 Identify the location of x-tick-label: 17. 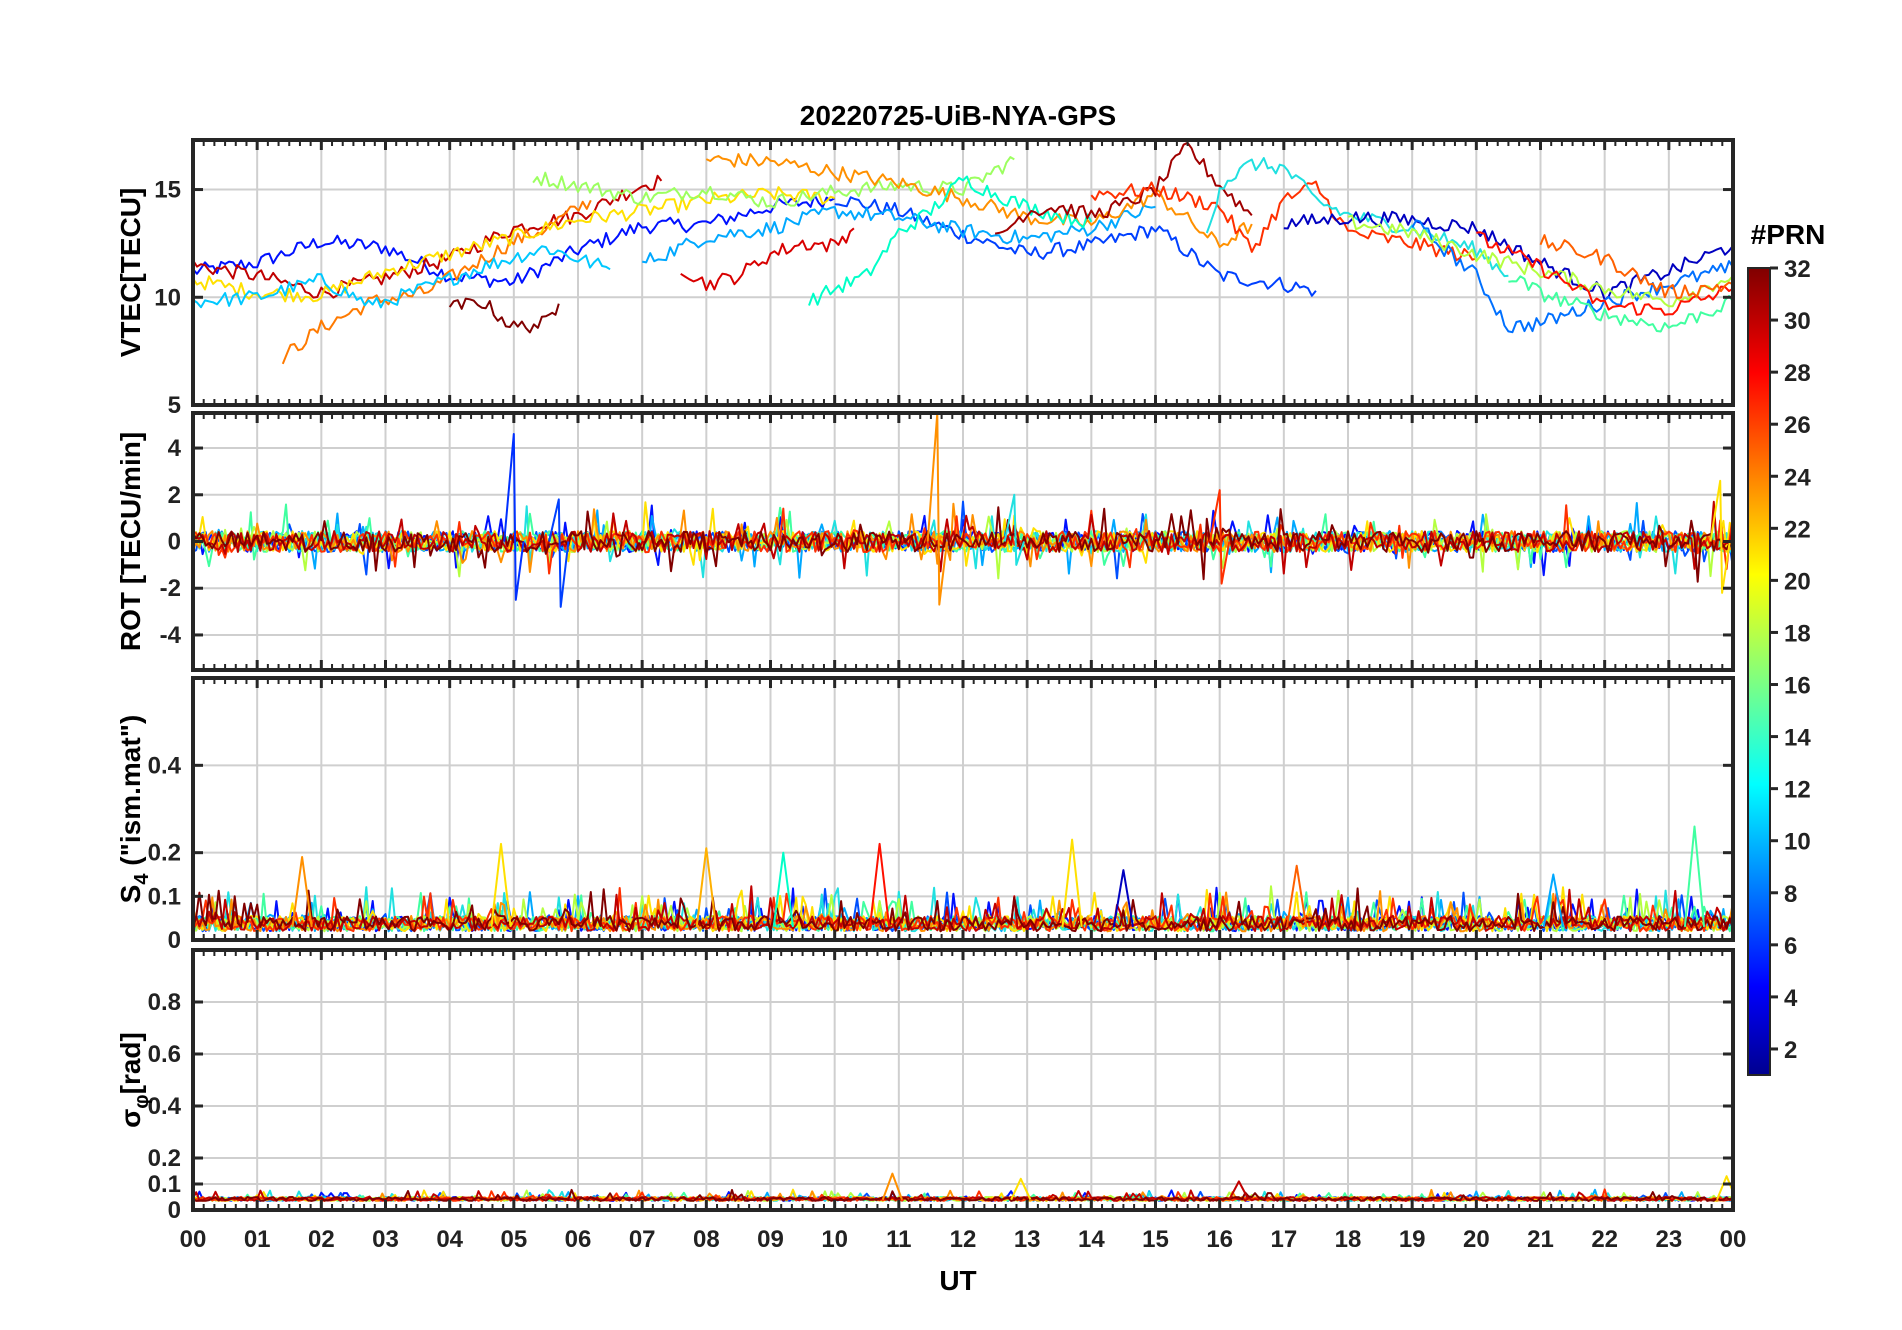
(1283, 1239).